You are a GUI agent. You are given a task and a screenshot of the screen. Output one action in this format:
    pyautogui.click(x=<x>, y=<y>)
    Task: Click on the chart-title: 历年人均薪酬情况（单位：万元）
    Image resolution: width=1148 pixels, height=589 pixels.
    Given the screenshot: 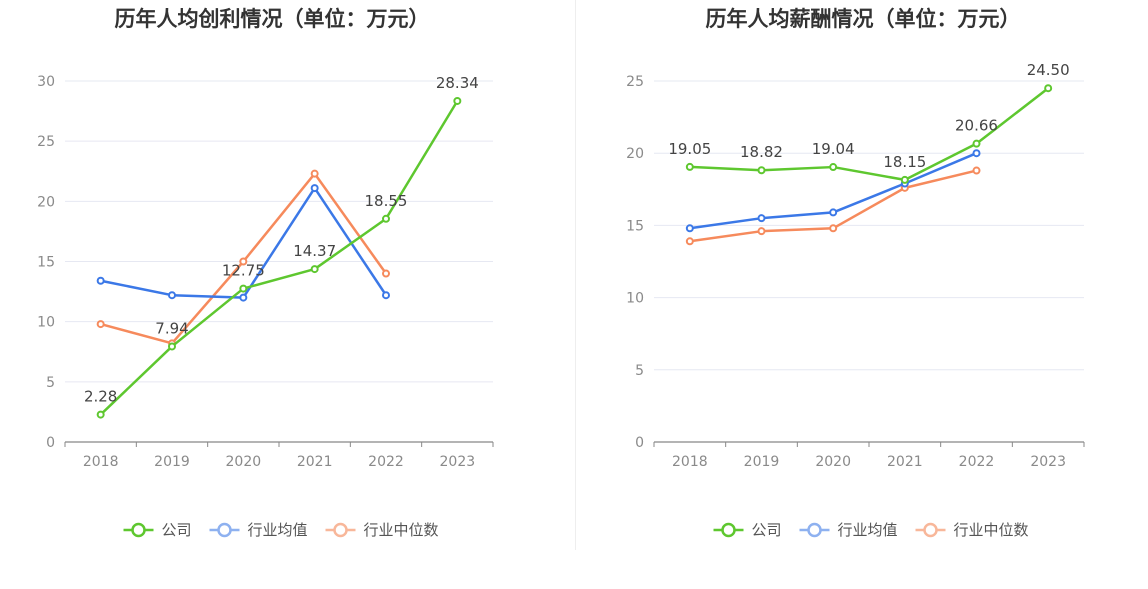 What is the action you would take?
    pyautogui.click(x=863, y=19)
    